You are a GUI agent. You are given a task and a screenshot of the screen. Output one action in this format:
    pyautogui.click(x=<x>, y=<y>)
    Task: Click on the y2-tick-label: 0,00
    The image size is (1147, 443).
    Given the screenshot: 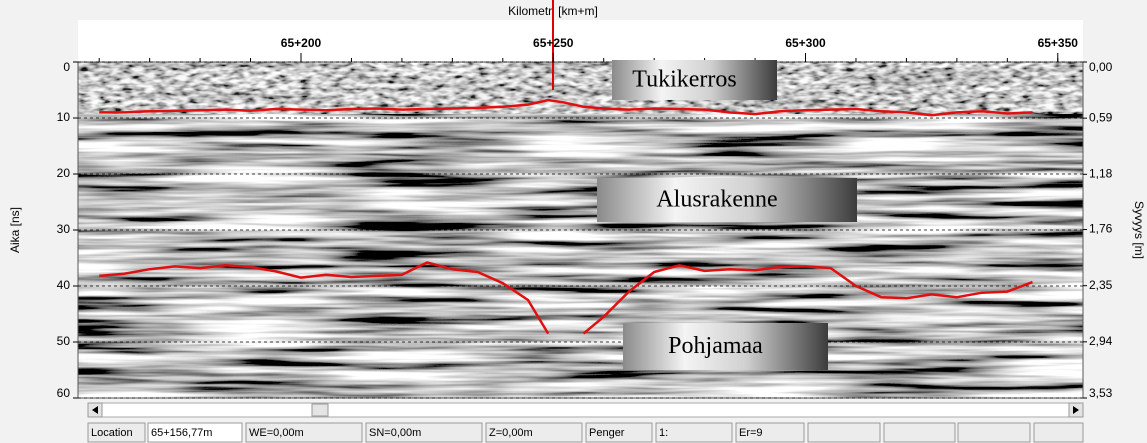 What is the action you would take?
    pyautogui.click(x=1101, y=67)
    